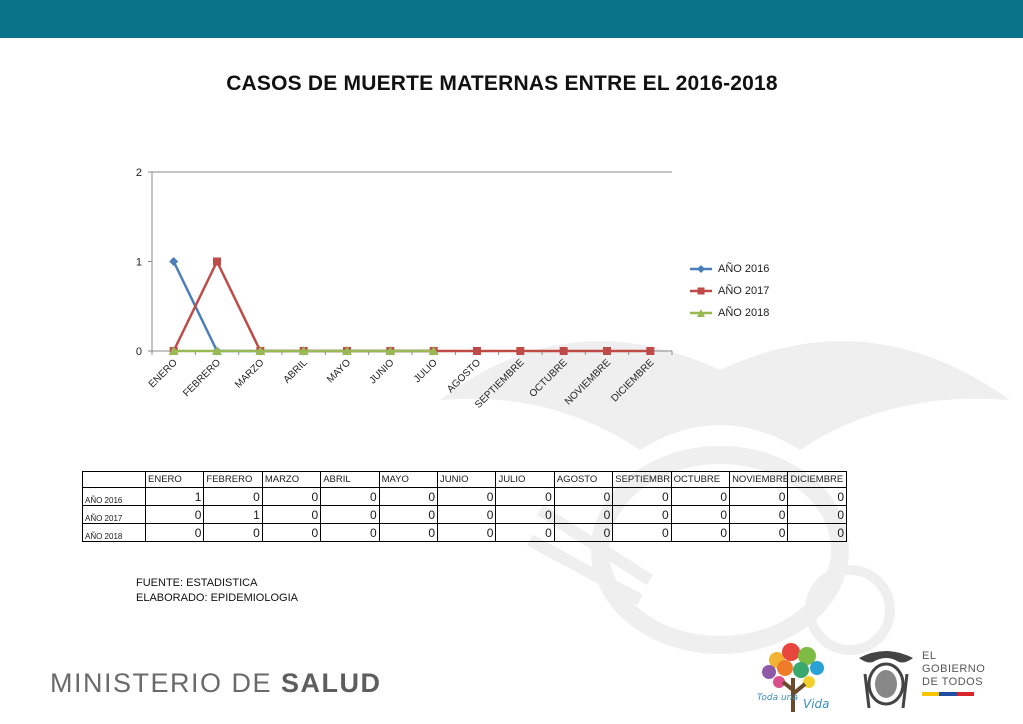 This screenshot has height=724, width=1023. What do you see at coordinates (886, 680) in the screenshot?
I see `national-shield-icon` at bounding box center [886, 680].